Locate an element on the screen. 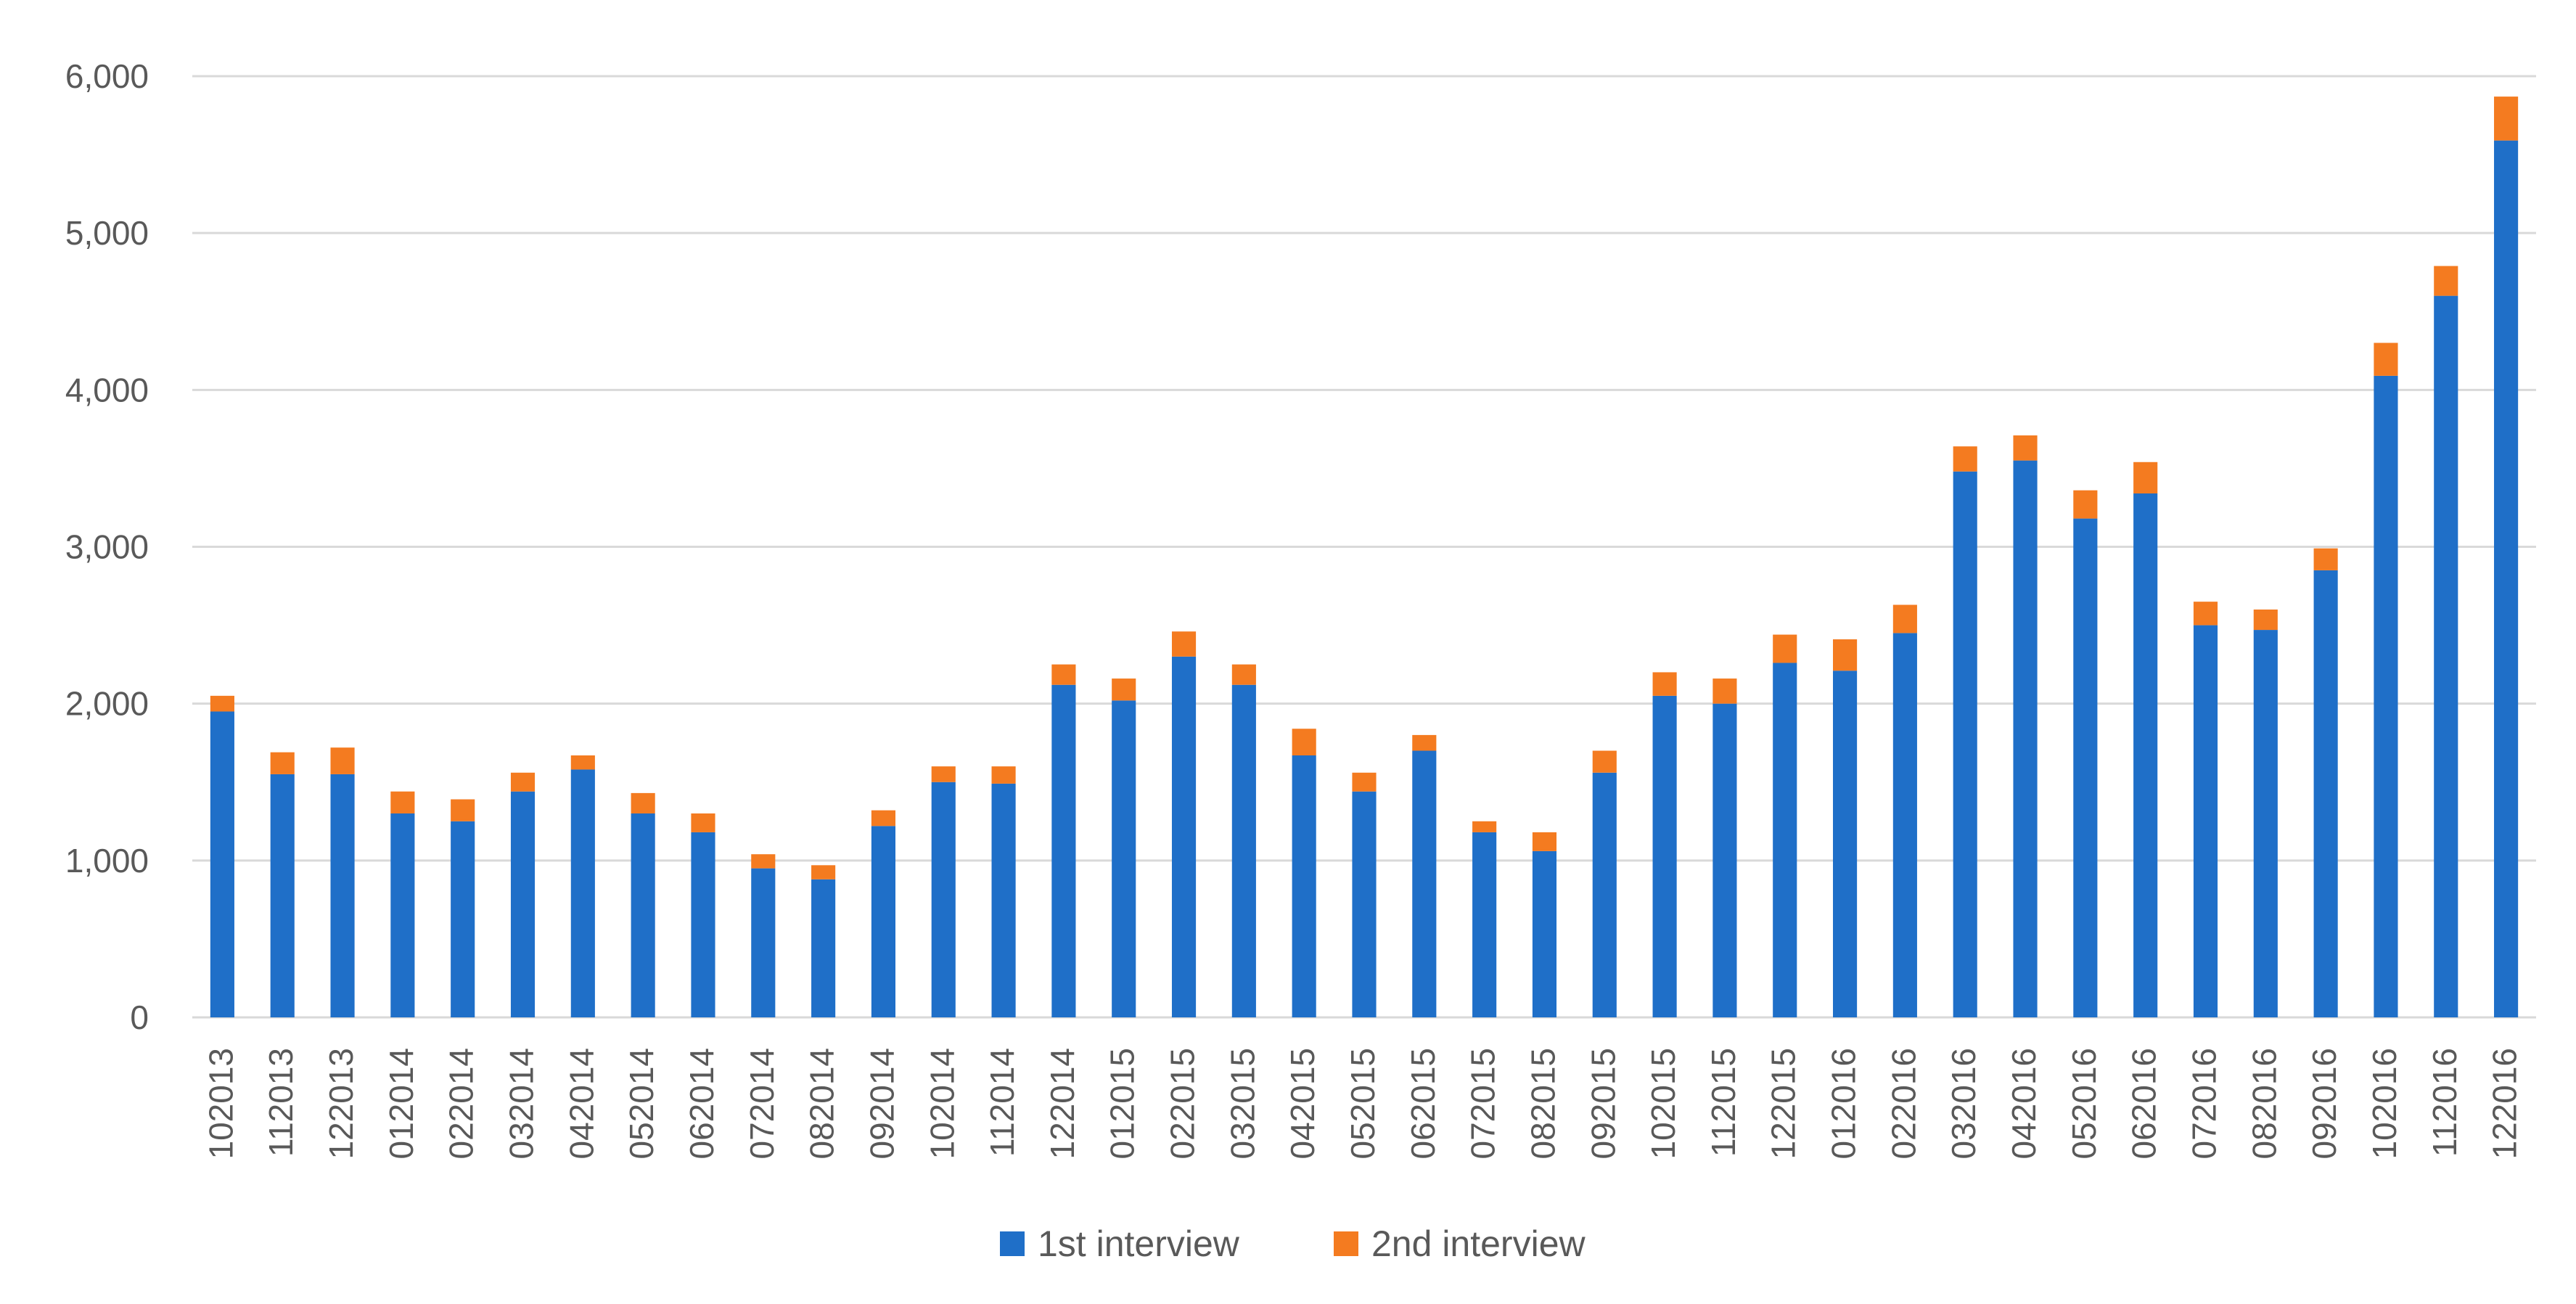  x-tick-label: 012016 is located at coordinates (1844, 1104).